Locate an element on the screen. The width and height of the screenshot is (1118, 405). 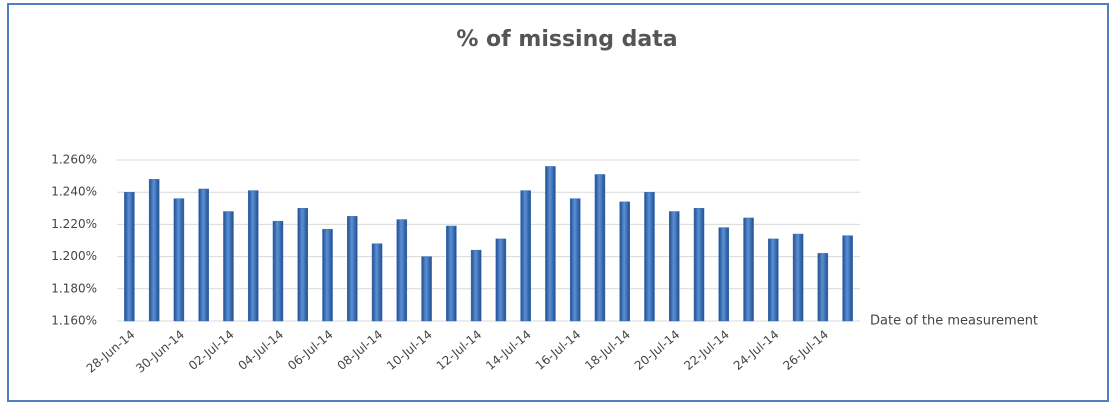
x-tick-label: 30-Jun-14 is located at coordinates (160, 351).